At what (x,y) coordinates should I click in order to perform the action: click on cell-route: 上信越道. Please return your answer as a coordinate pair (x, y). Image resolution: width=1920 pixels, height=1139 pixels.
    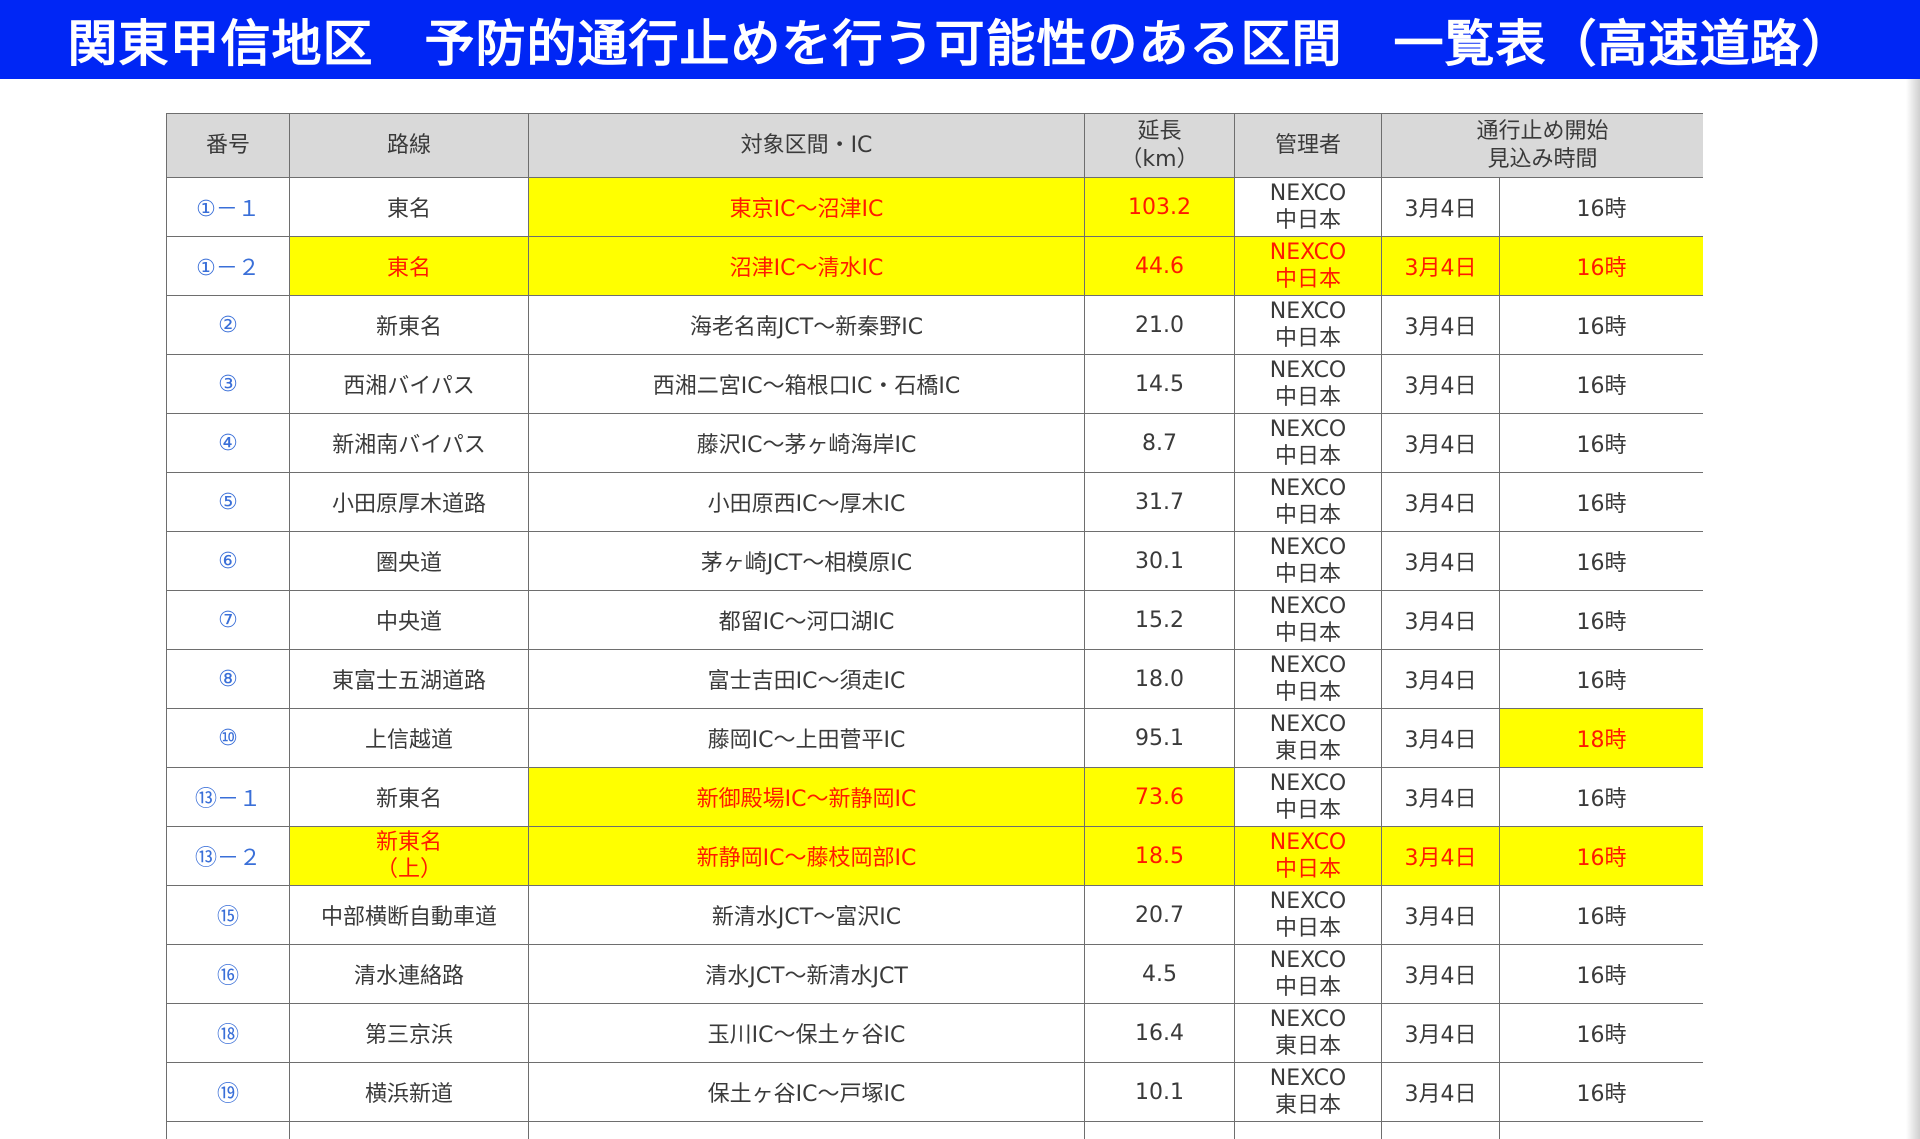
    Looking at the image, I should click on (409, 738).